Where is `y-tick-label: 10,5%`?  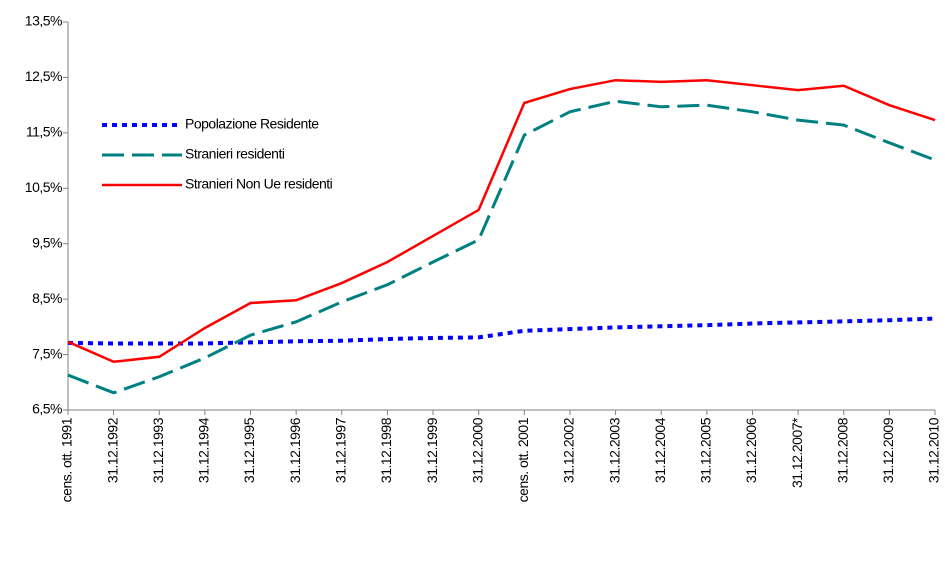 y-tick-label: 10,5% is located at coordinates (43, 187).